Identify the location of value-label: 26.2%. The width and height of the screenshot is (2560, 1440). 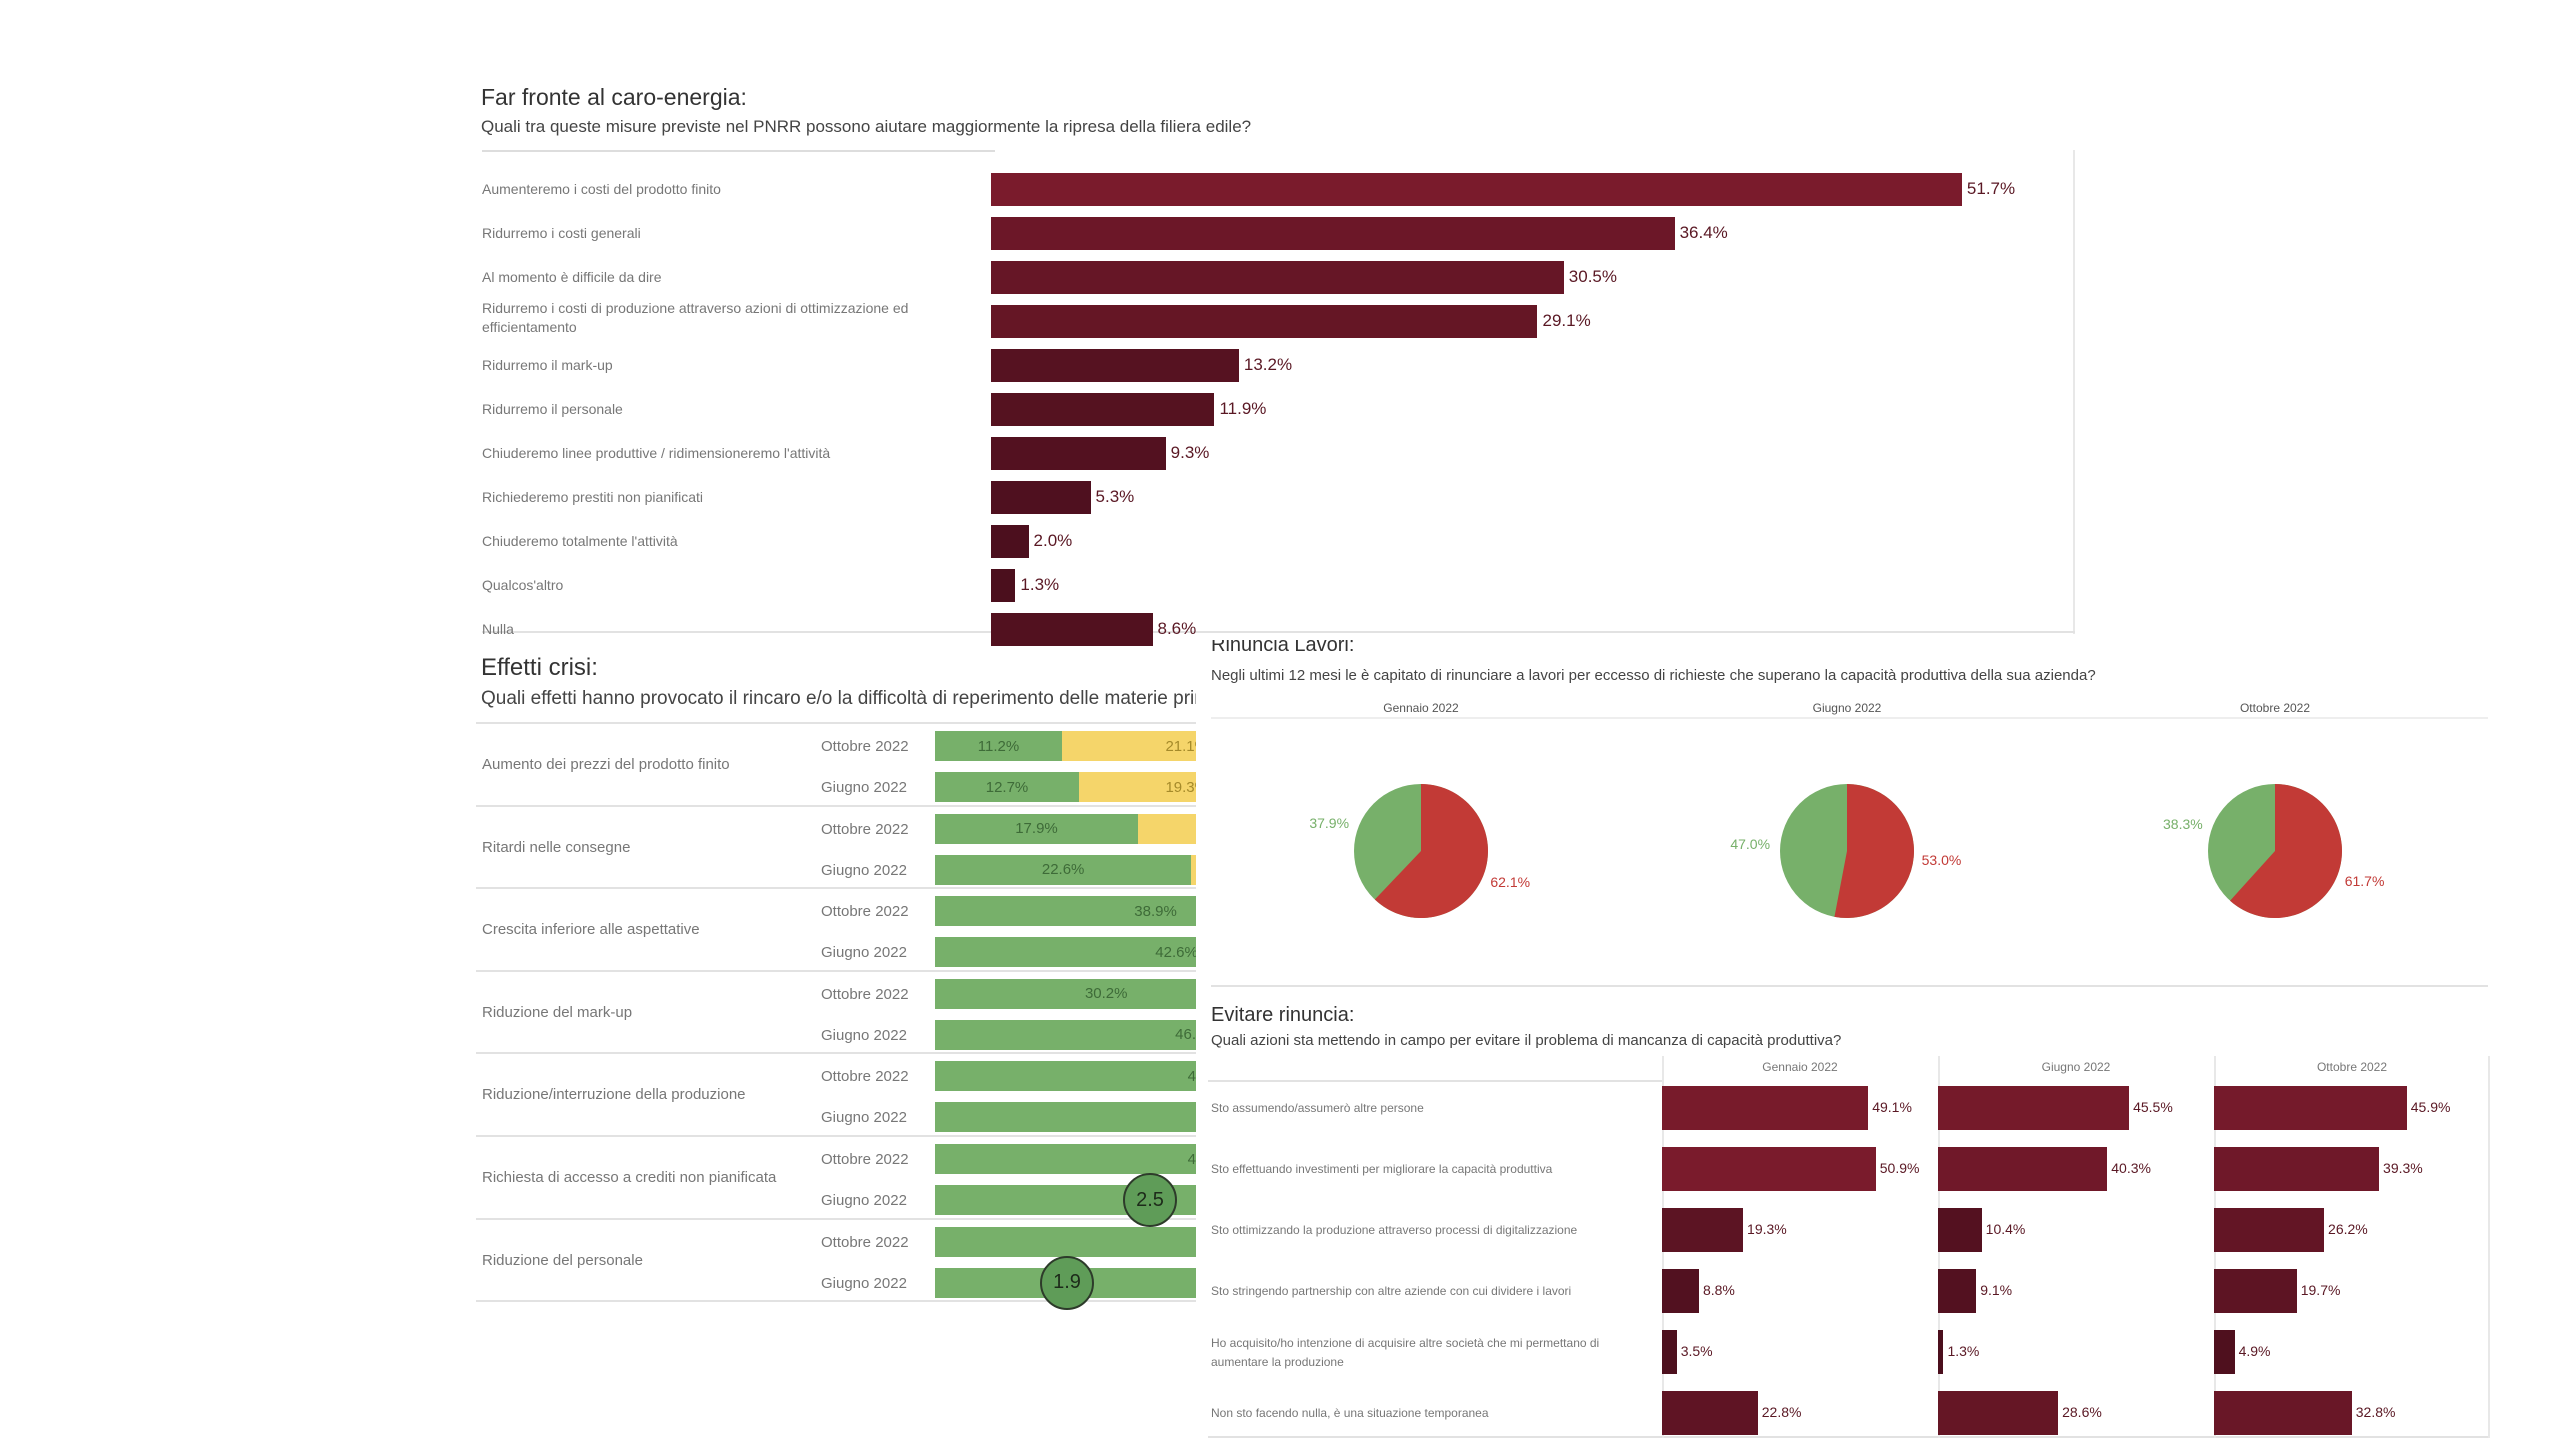
(2348, 1229).